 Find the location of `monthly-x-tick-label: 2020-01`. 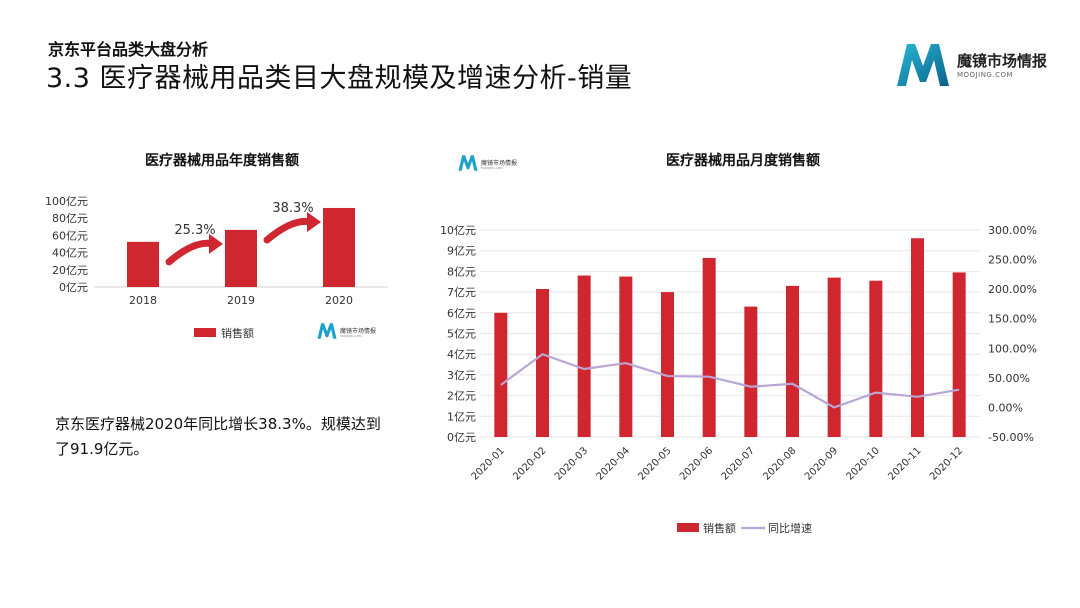

monthly-x-tick-label: 2020-01 is located at coordinates (488, 463).